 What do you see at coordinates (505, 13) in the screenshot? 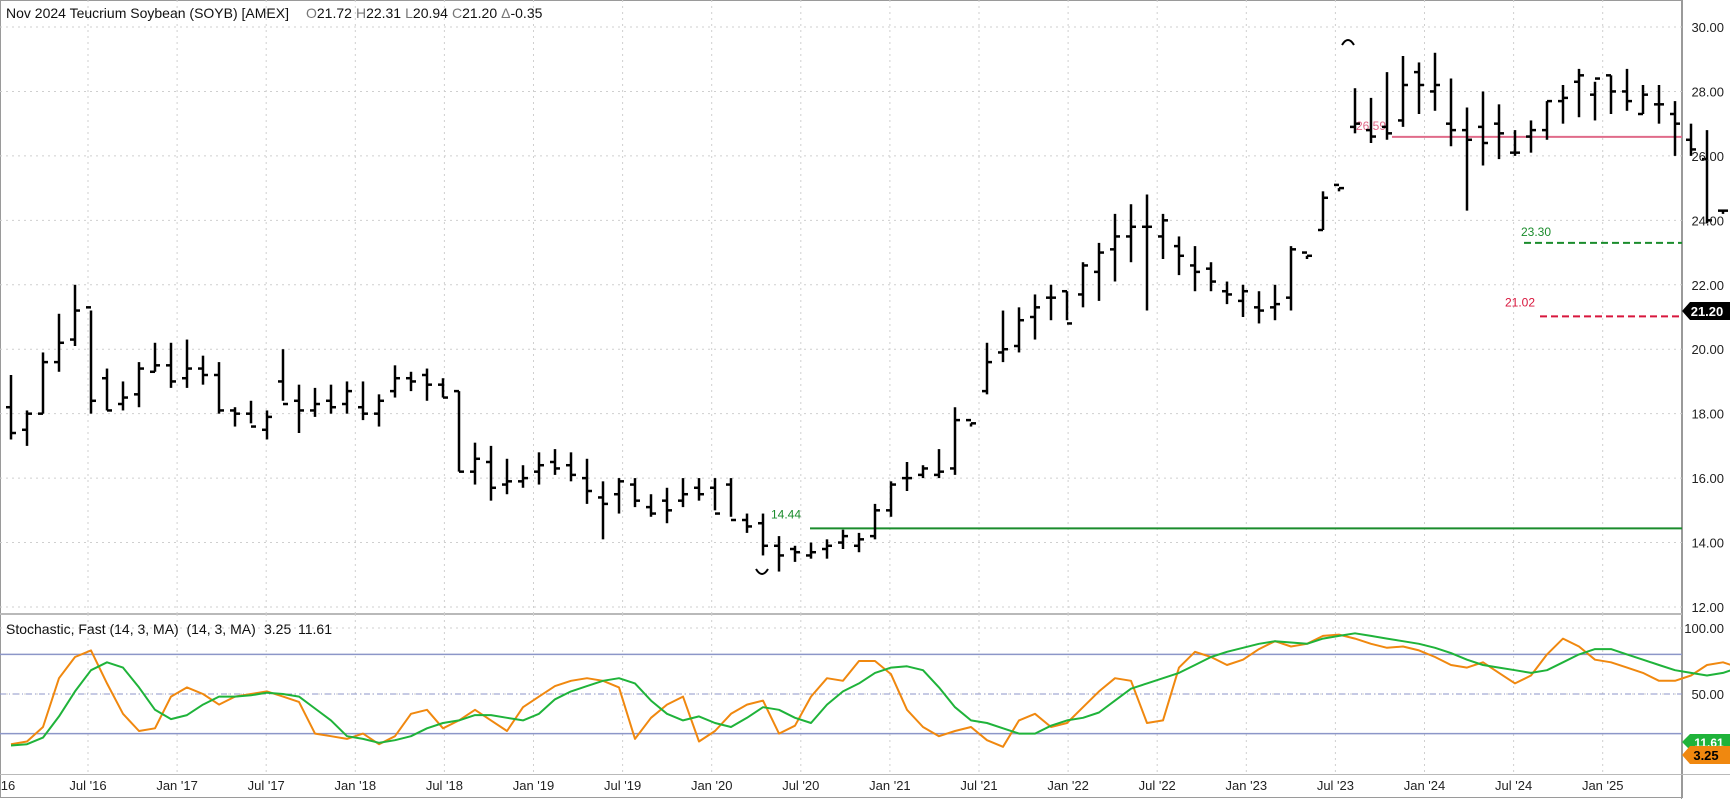
I see `ohlc-key: Δ` at bounding box center [505, 13].